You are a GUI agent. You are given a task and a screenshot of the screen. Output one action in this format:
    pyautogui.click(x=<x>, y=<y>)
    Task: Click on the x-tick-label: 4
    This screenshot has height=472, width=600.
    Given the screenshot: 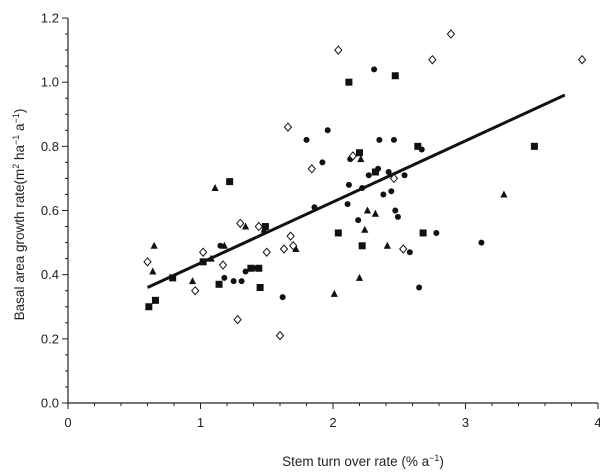 What is the action you would take?
    pyautogui.click(x=597, y=422)
    